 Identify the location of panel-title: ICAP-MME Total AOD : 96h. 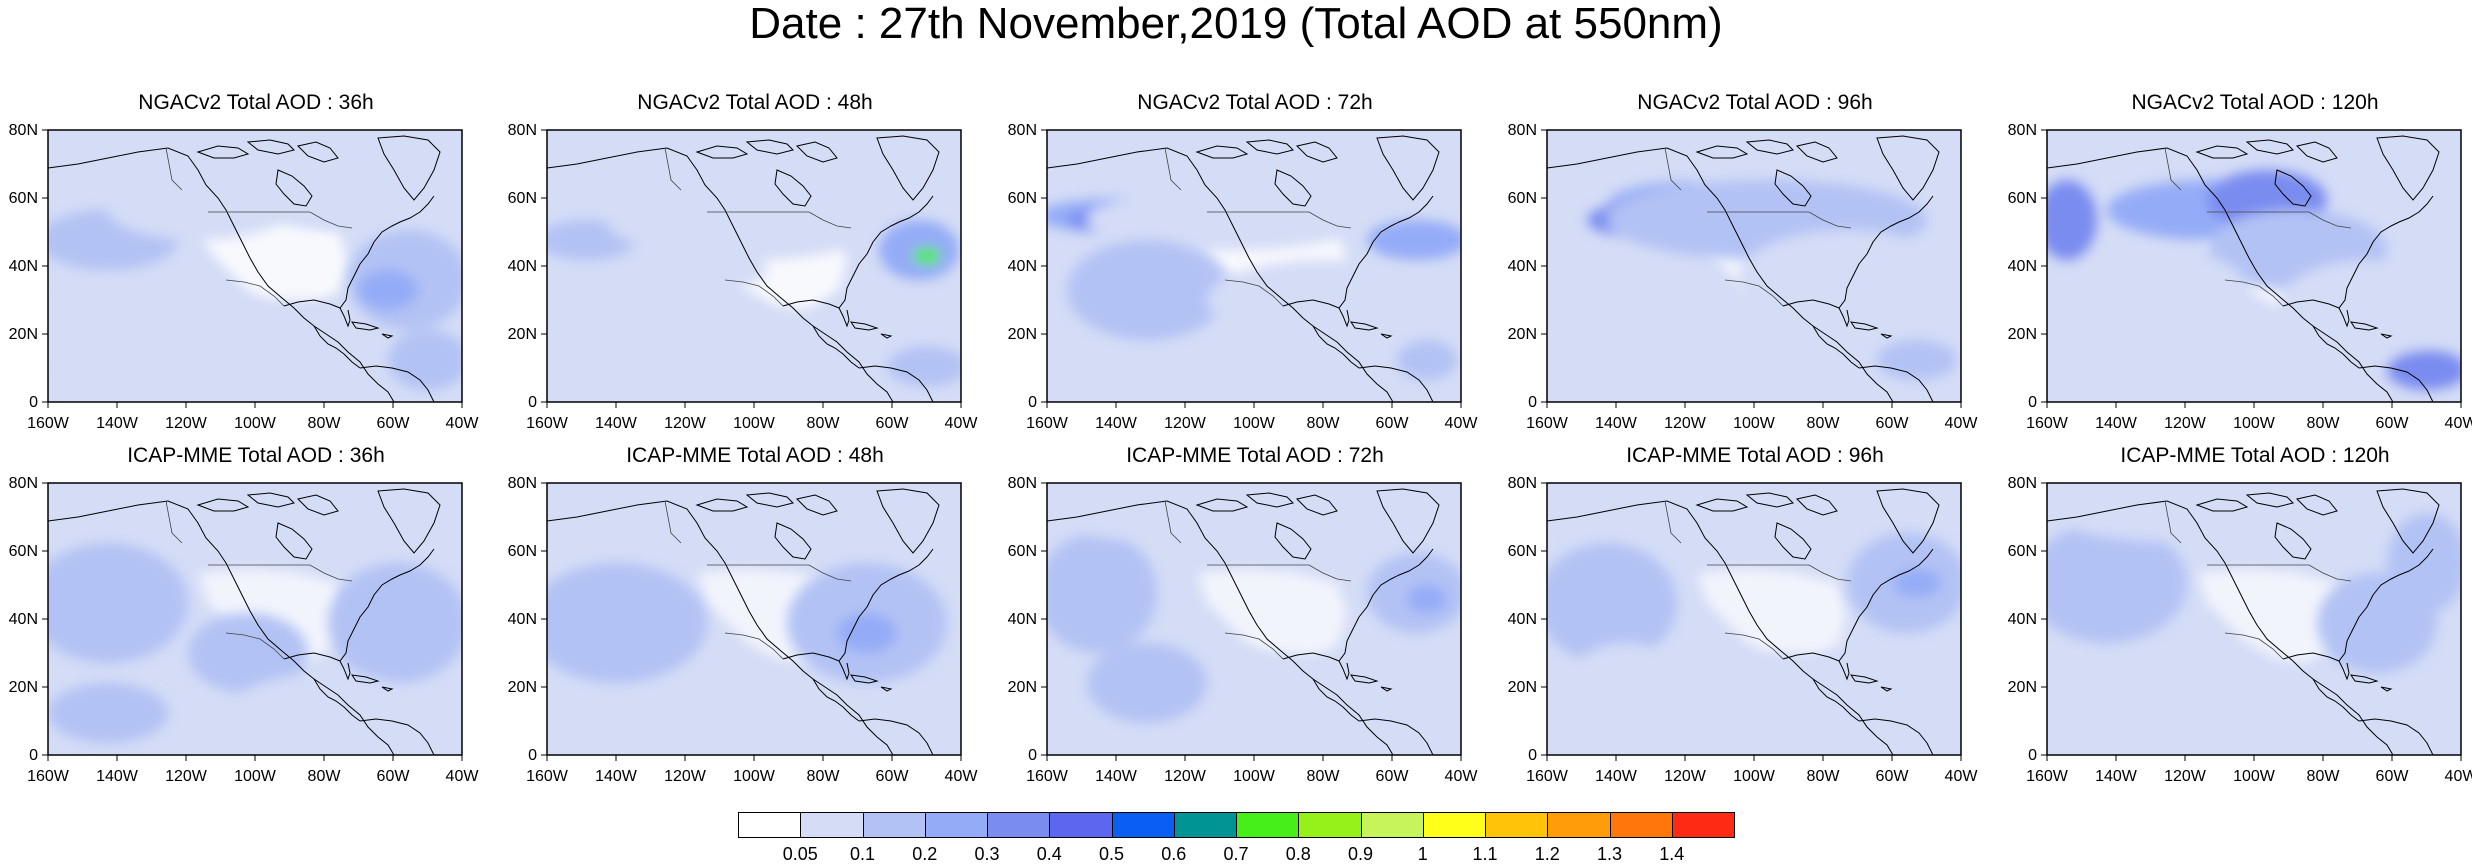
(1755, 455).